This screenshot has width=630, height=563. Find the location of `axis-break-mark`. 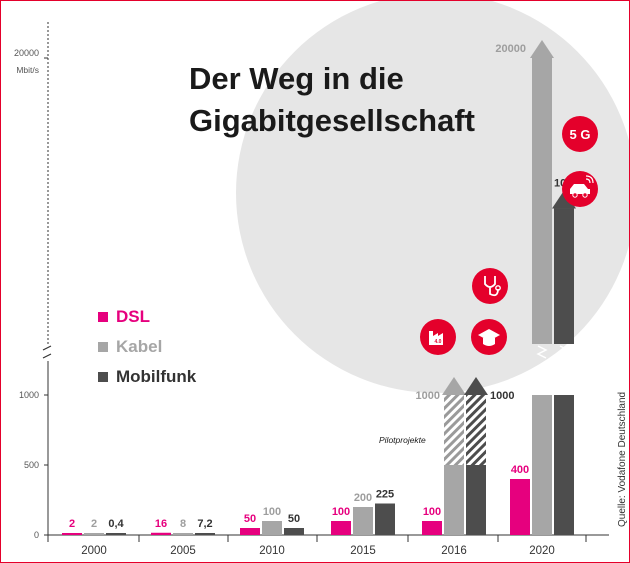

axis-break-mark is located at coordinates (47, 352).